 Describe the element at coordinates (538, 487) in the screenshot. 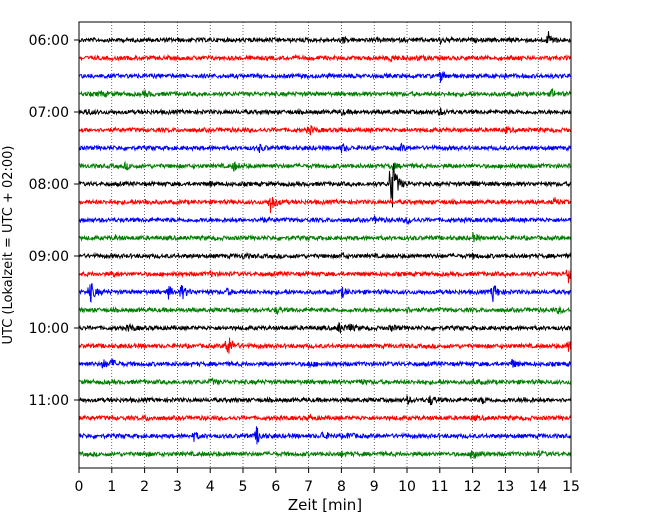

I see `x-tick-label: 14` at that location.